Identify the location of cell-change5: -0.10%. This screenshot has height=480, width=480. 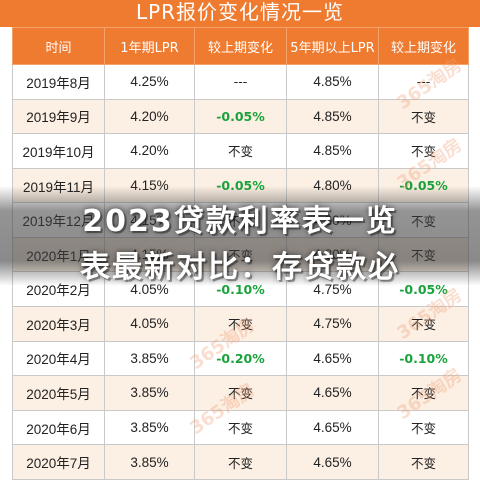
(423, 358).